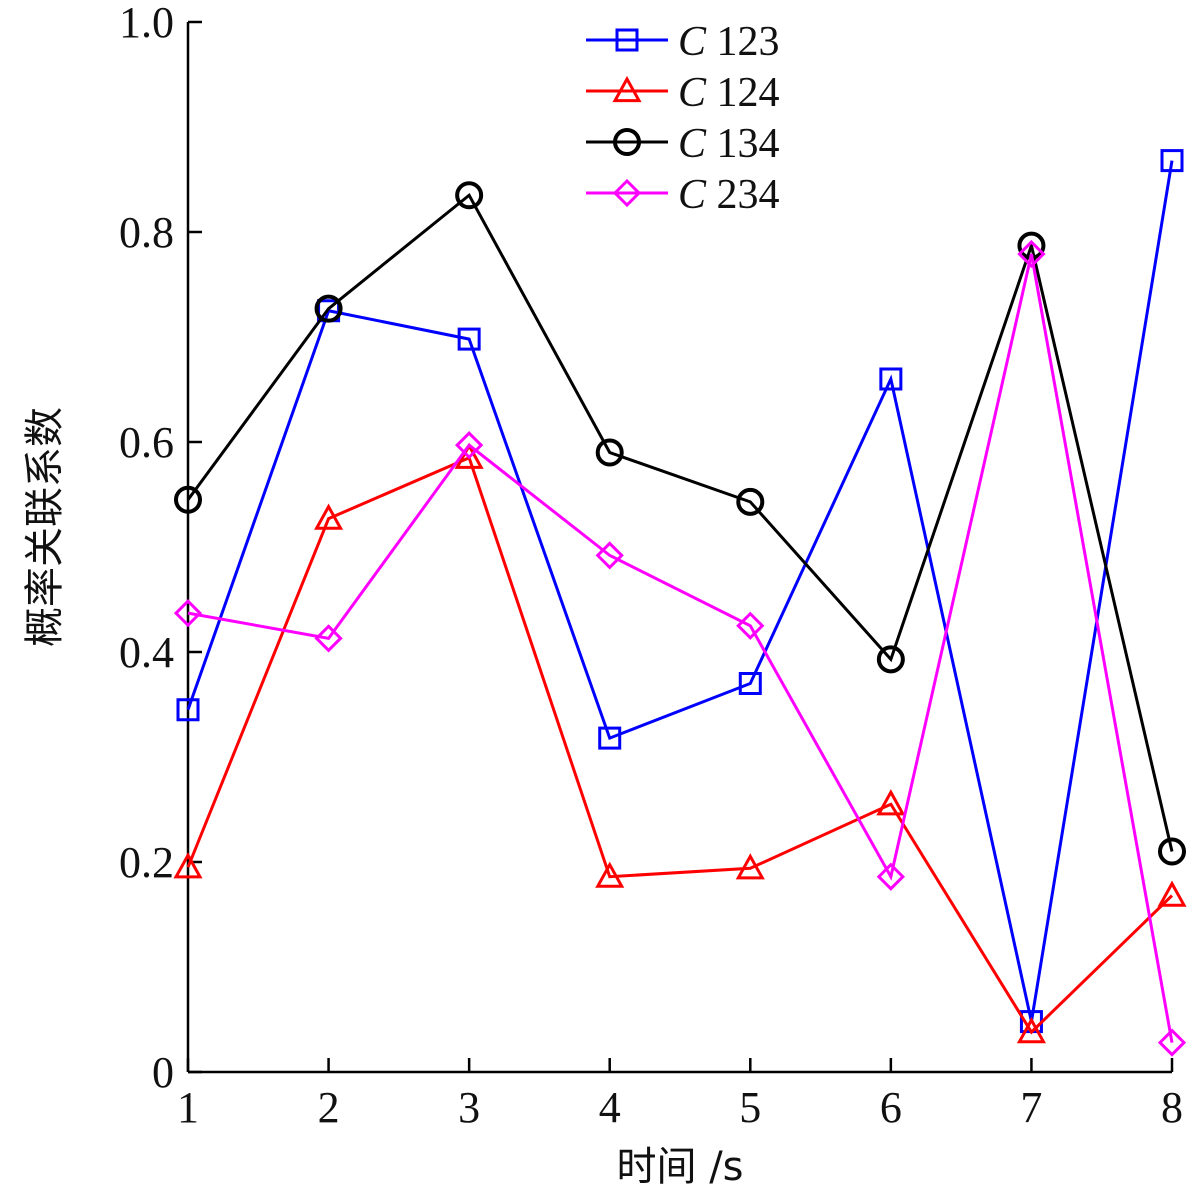 The width and height of the screenshot is (1200, 1200). What do you see at coordinates (146, 862) in the screenshot?
I see `y-tick-label: 0.2` at bounding box center [146, 862].